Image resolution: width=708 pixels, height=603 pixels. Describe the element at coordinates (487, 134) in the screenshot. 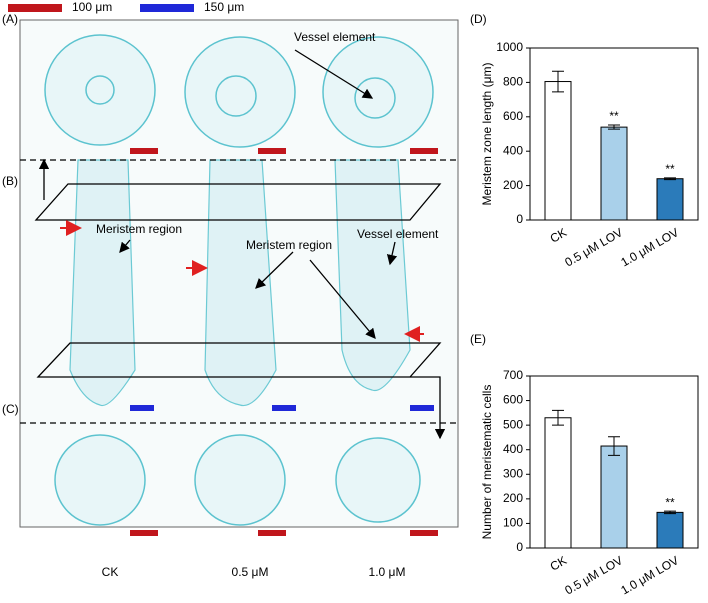

I see `y-axis-label: Meristem zone length (μm)` at that location.